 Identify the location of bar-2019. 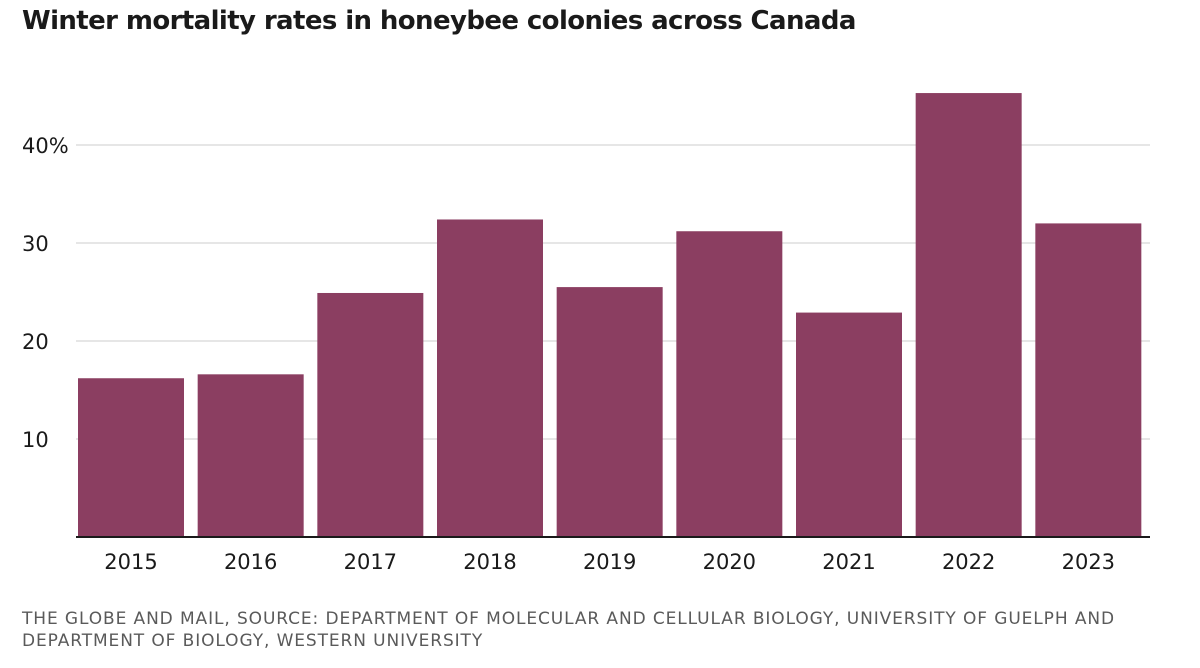
(609, 412).